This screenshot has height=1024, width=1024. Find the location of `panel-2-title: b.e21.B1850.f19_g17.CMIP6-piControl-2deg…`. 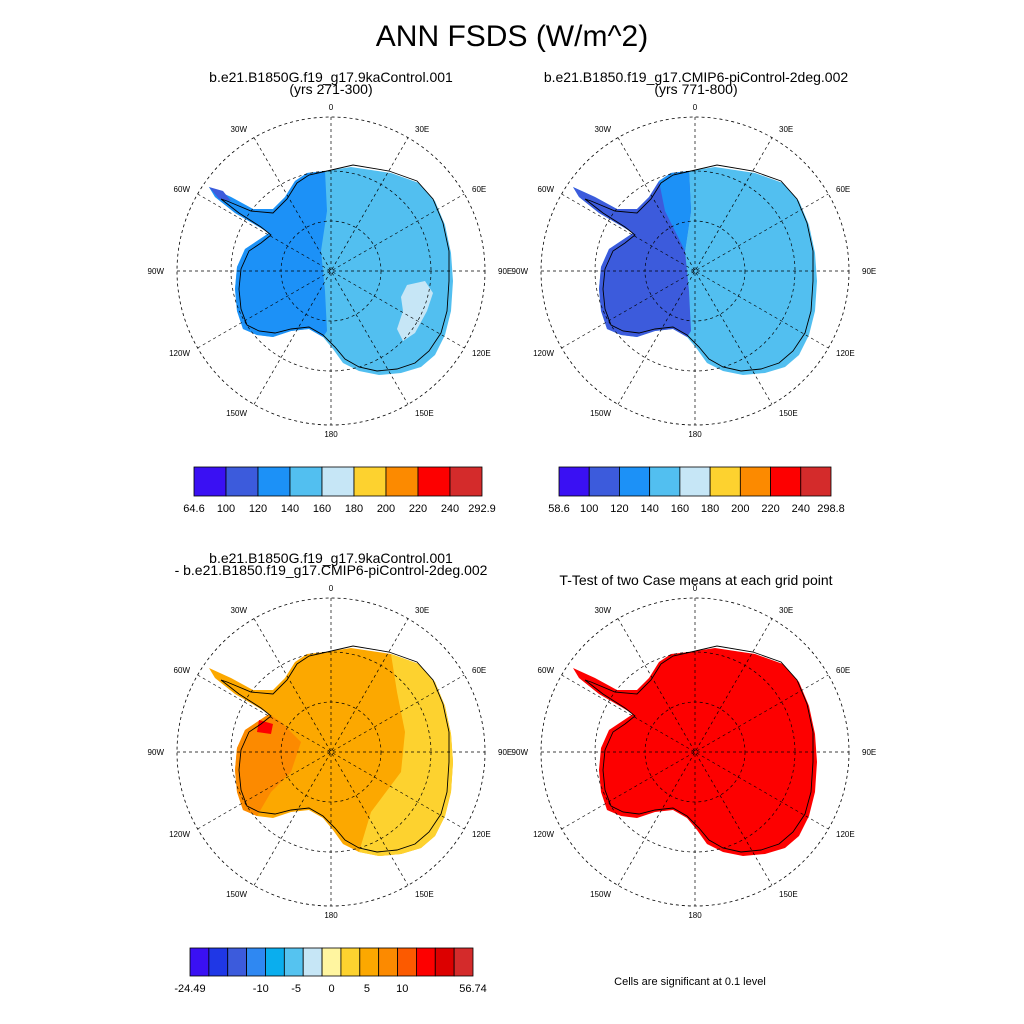

panel-2-title: b.e21.B1850.f19_g17.CMIP6-piControl-2deg… is located at coordinates (696, 82).